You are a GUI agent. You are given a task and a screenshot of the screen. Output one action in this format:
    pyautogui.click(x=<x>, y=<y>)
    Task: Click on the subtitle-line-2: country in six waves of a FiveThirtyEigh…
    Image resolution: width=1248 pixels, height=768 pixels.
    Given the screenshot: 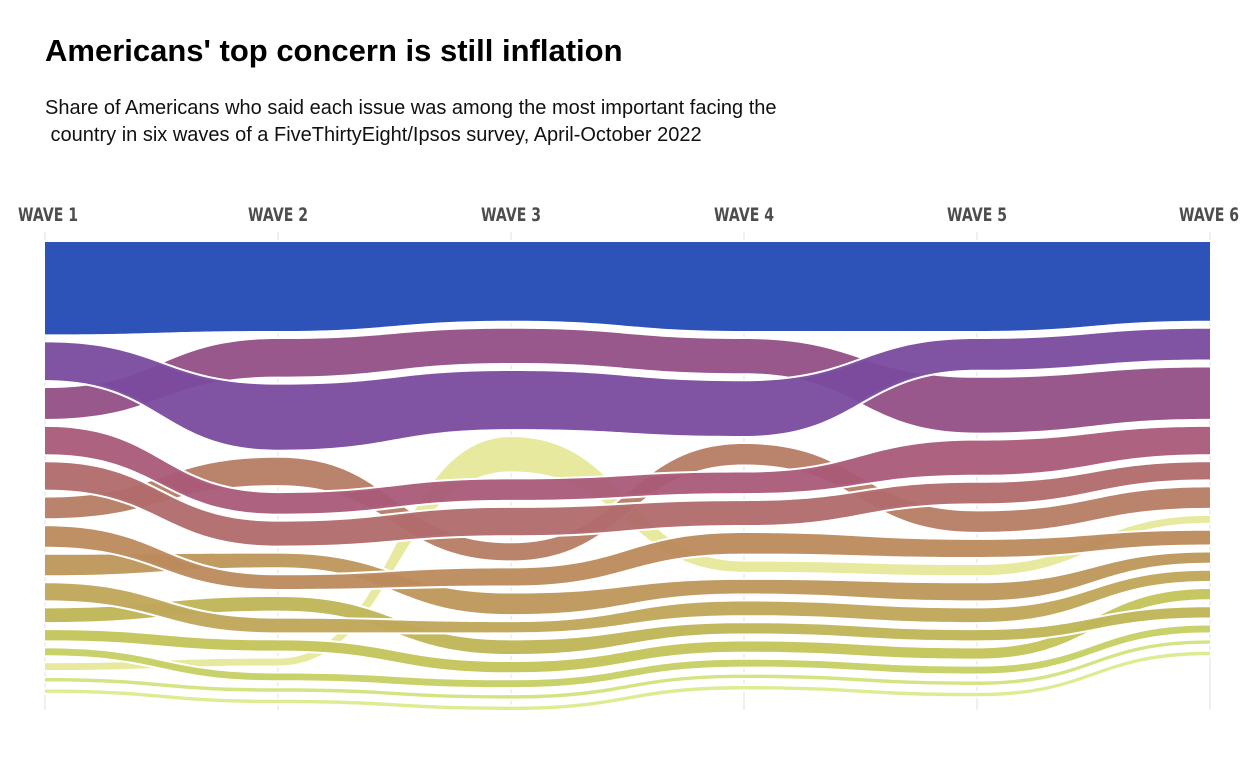 What is the action you would take?
    pyautogui.click(x=373, y=135)
    